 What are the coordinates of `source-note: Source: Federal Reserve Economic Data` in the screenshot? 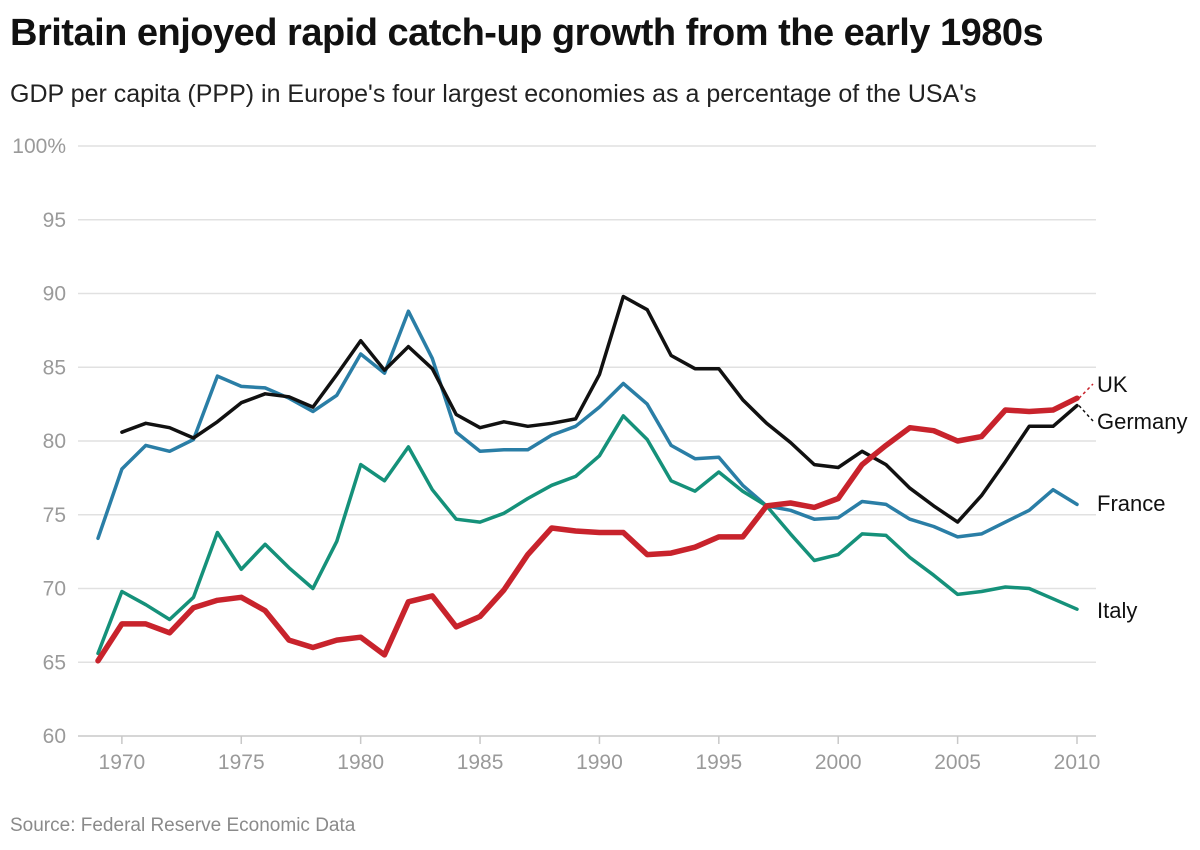 It's located at (183, 825).